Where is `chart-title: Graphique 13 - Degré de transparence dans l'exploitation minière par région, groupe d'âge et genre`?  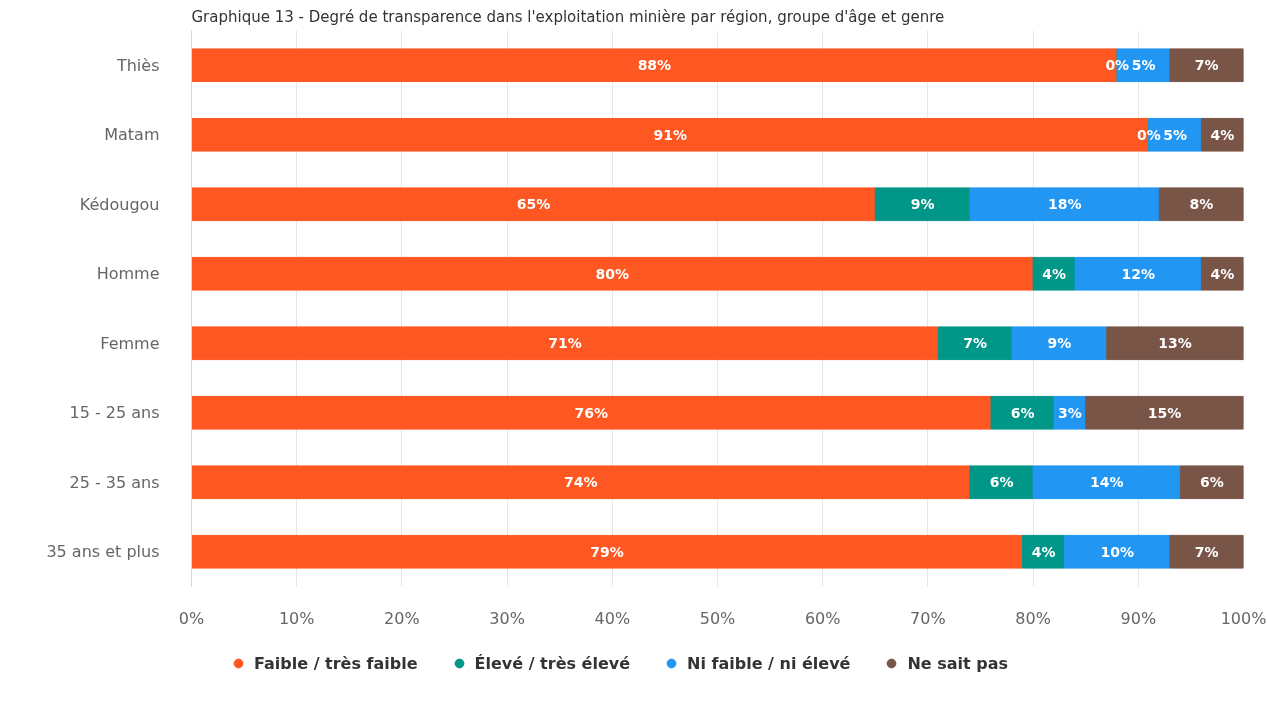
chart-title: Graphique 13 - Degré de transparence dans l'exploitation minière par région, groupe d'âge et genre is located at coordinates (568, 16).